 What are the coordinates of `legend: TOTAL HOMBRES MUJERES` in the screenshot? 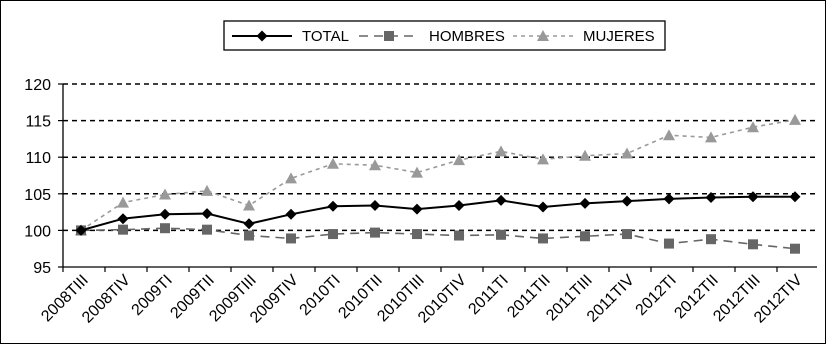 It's located at (444, 35).